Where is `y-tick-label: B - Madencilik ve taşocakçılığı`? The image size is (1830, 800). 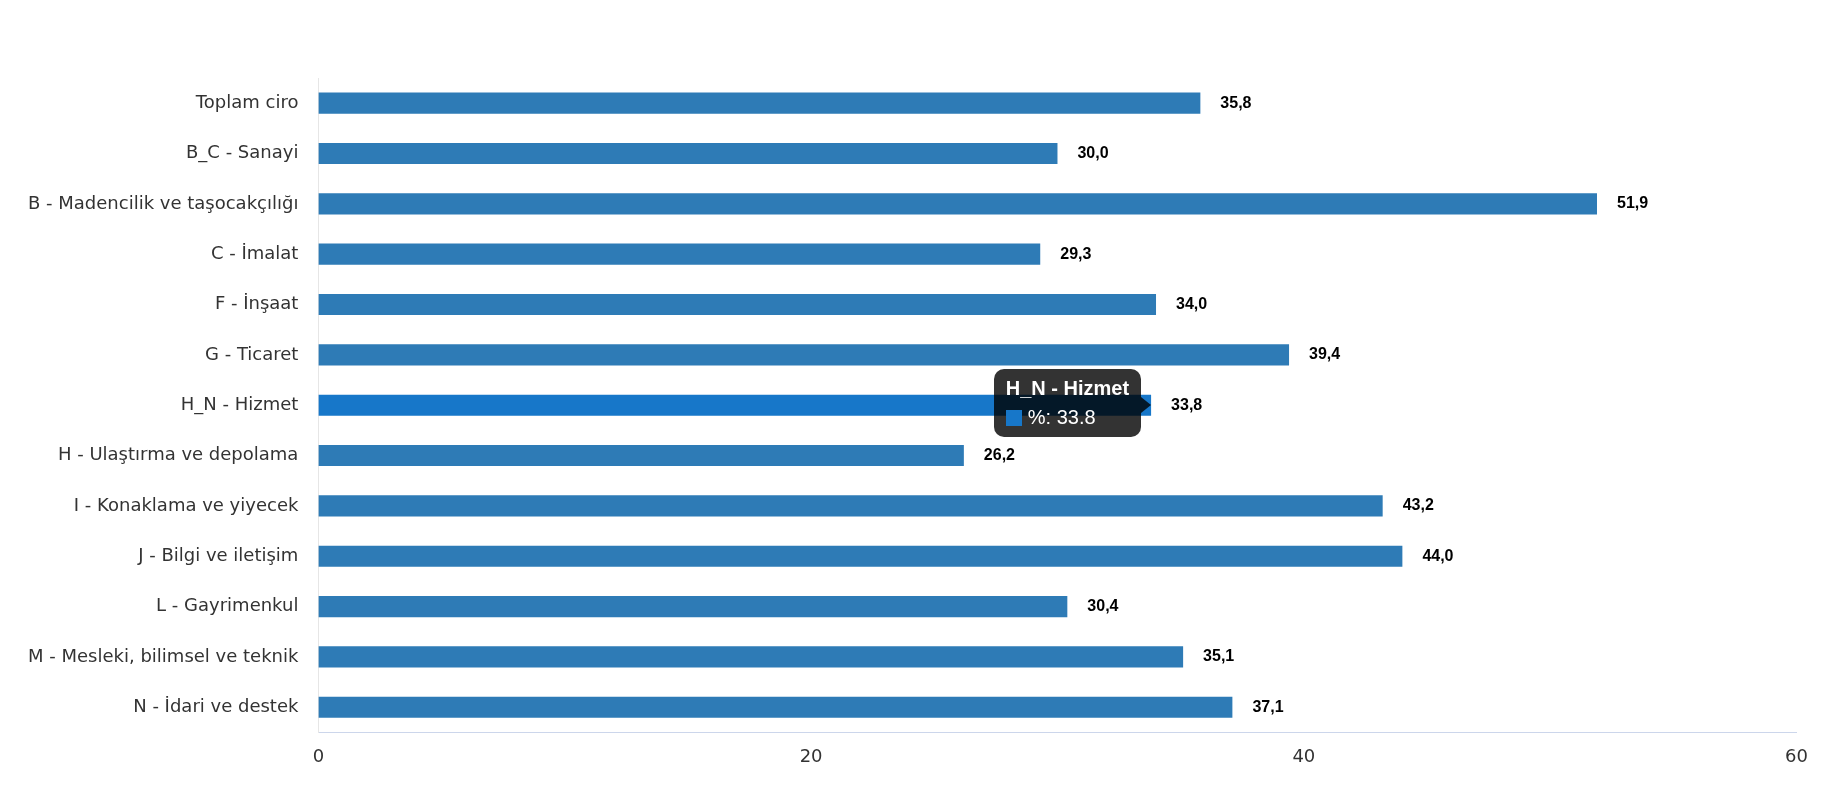 y-tick-label: B - Madencilik ve taşocakçılığı is located at coordinates (163, 202).